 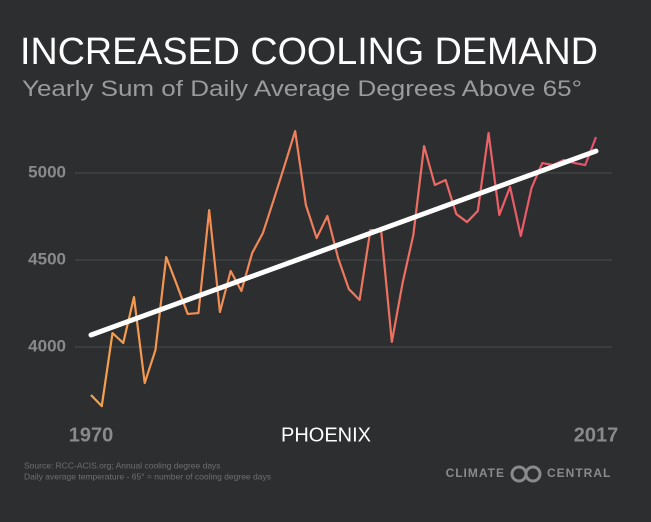 I want to click on x-tick-label: 2017, so click(x=596, y=435).